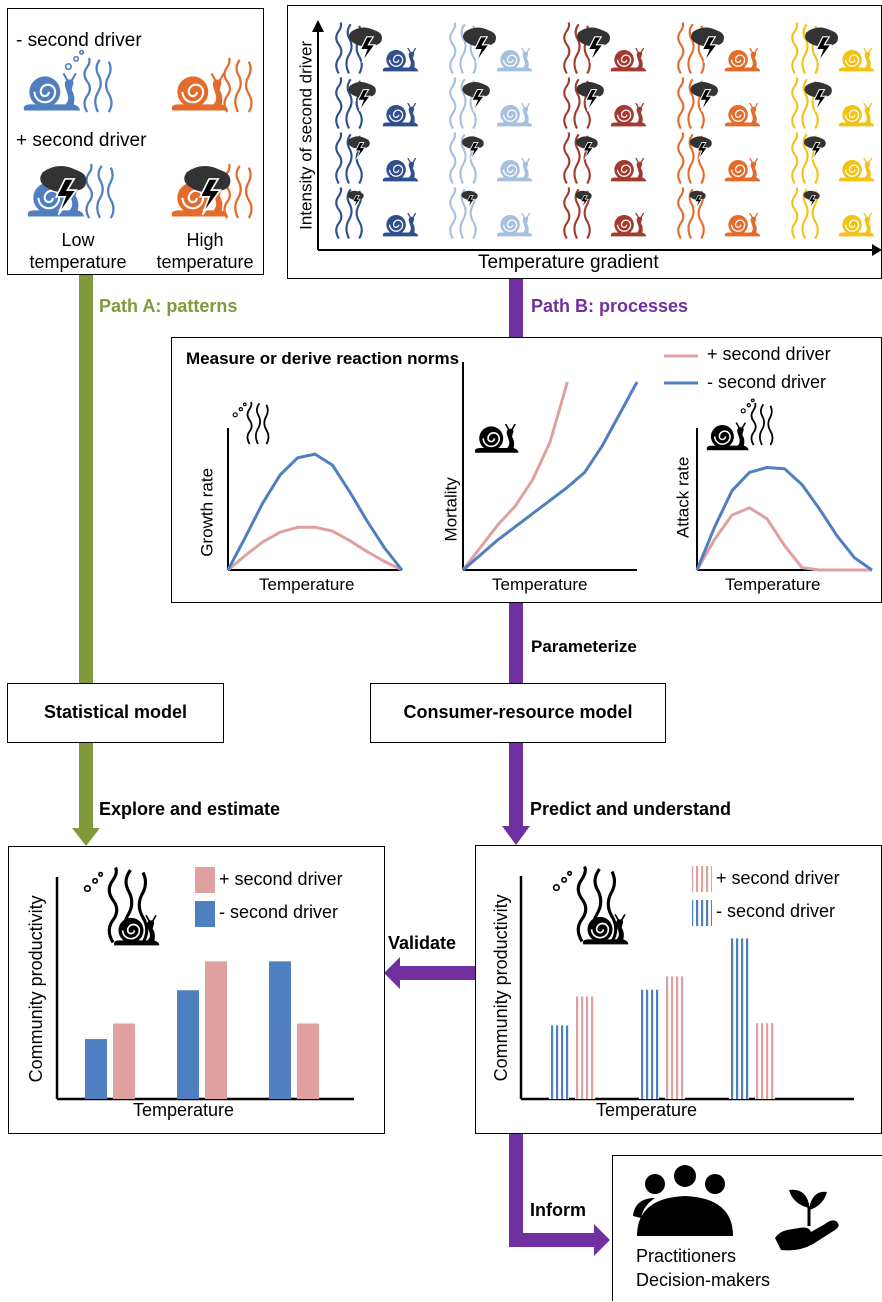 The height and width of the screenshot is (1302, 882). What do you see at coordinates (306, 135) in the screenshot?
I see `gradient-ylabel: Intensity of second driver` at bounding box center [306, 135].